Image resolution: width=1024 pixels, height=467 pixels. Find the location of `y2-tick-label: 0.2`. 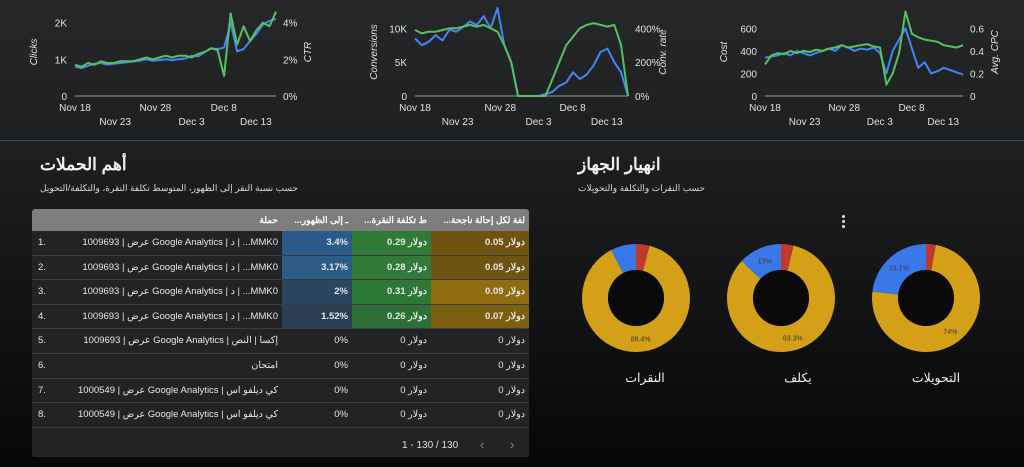

y2-tick-label: 0.2 is located at coordinates (977, 74).